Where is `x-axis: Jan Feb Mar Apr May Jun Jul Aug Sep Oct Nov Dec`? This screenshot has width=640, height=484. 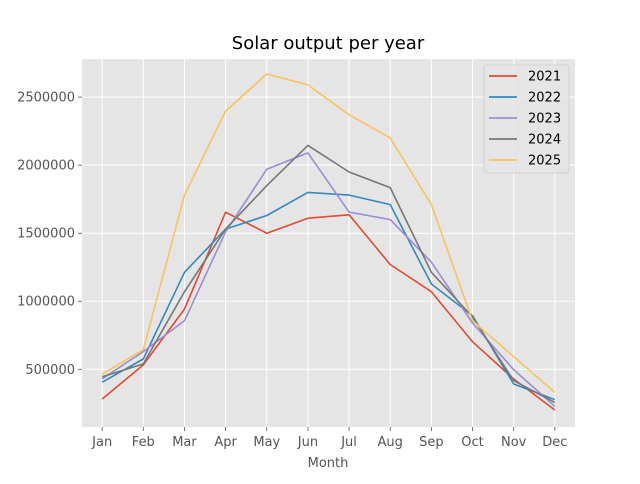
x-axis: Jan Feb Mar Apr May Jun Jul Aug Sep Oct Nov Dec is located at coordinates (329, 438).